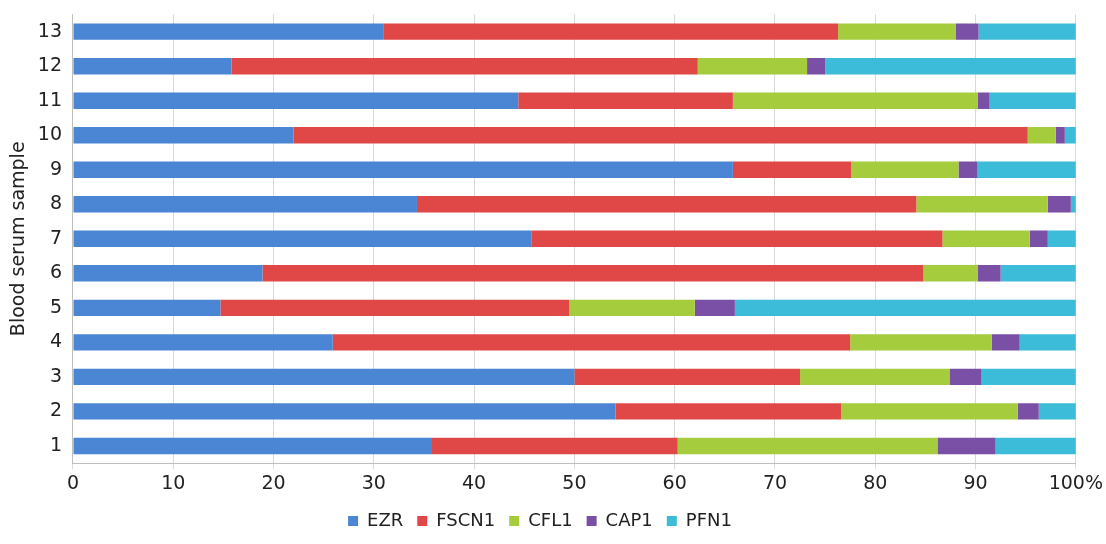 This screenshot has height=544, width=1106. What do you see at coordinates (273, 481) in the screenshot?
I see `x-tick-label: 20` at bounding box center [273, 481].